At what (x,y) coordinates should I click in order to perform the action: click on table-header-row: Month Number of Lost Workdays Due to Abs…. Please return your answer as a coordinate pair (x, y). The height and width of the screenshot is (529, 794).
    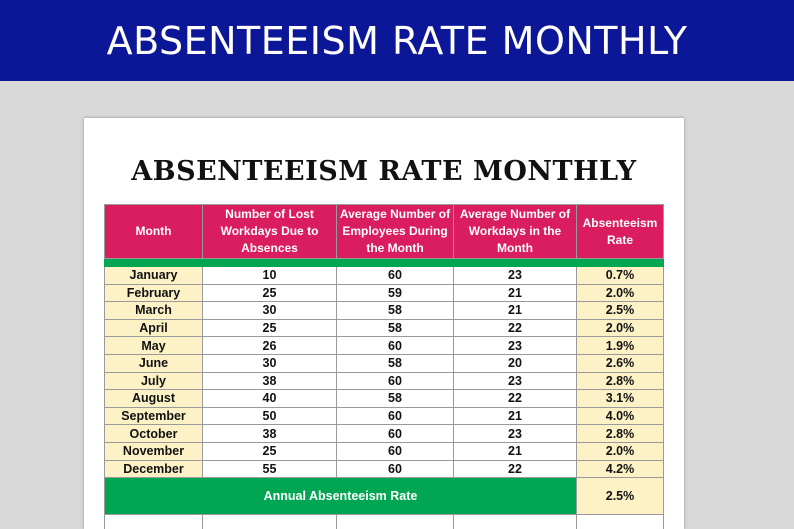
    Looking at the image, I should click on (384, 231).